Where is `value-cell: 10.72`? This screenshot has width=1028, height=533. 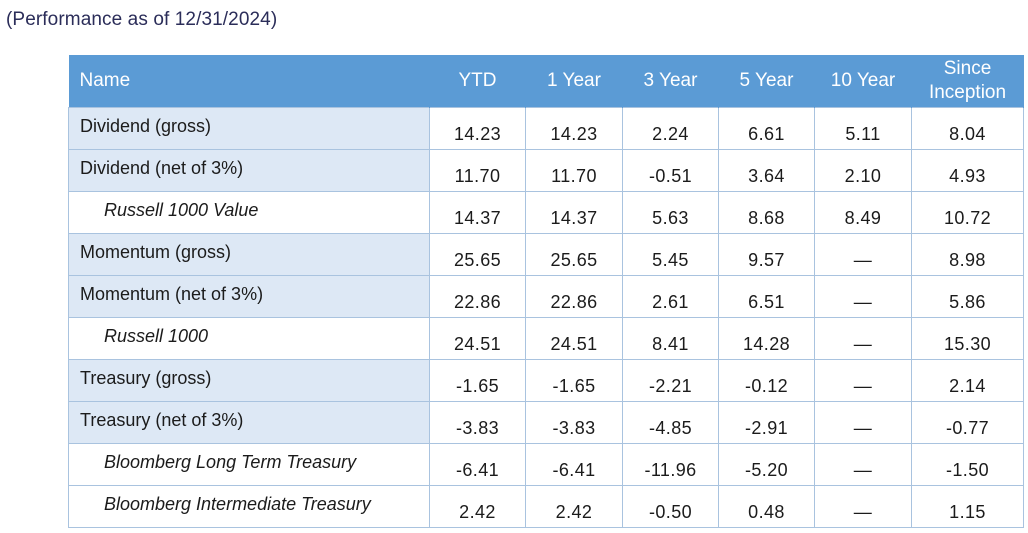 value-cell: 10.72 is located at coordinates (967, 212).